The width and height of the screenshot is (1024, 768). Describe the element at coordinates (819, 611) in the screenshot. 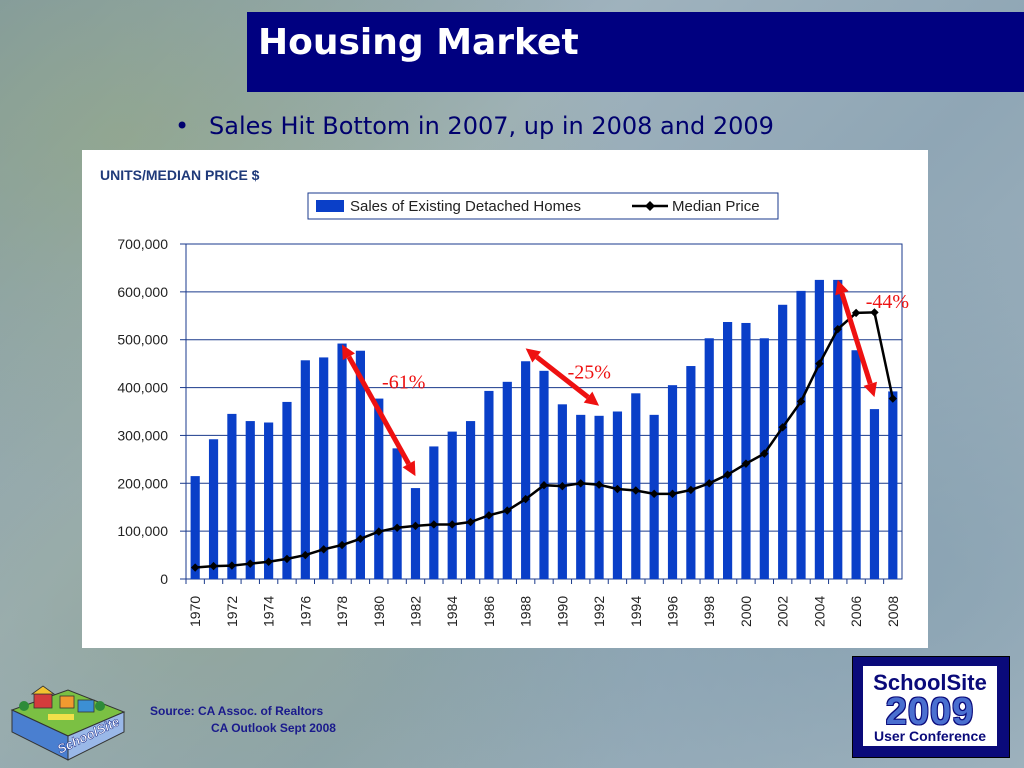

I see `x-tick-label: 2004` at that location.